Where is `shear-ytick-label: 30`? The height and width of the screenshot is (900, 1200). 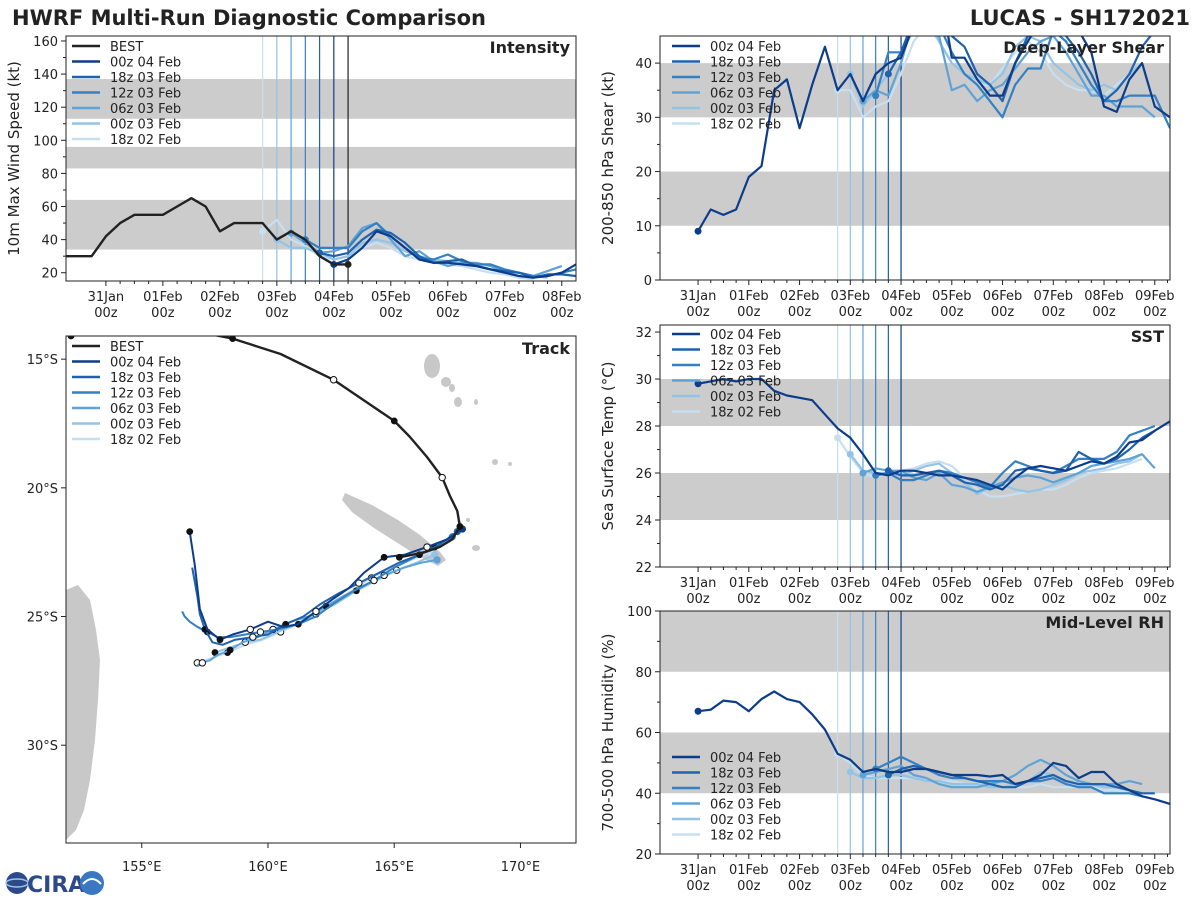 shear-ytick-label: 30 is located at coordinates (643, 118).